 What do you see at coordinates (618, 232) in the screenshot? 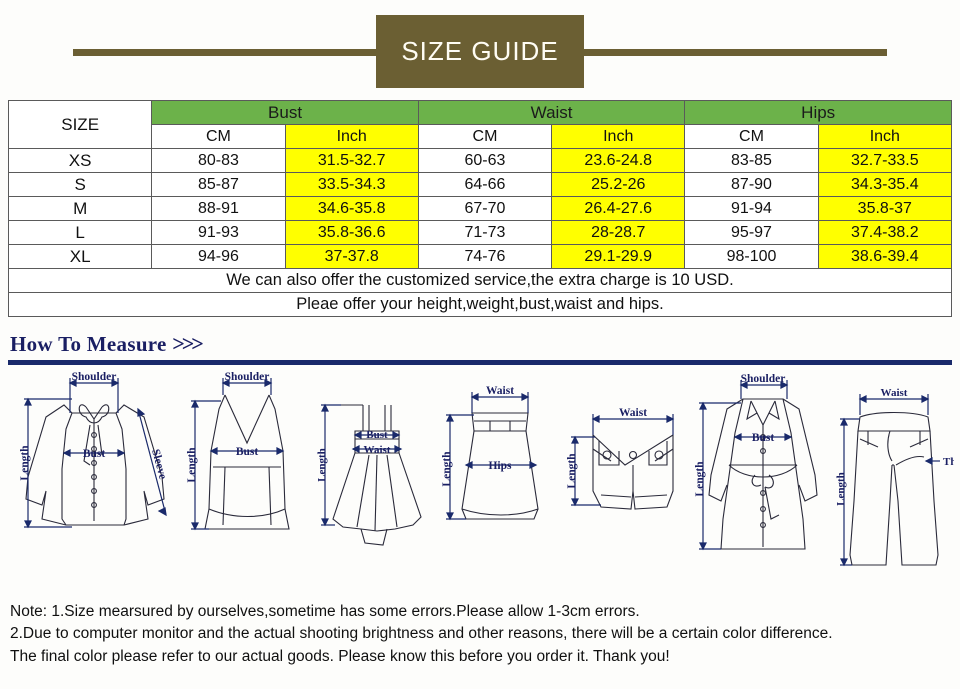
I see `cell-l-waist-inch: 28-28.7` at bounding box center [618, 232].